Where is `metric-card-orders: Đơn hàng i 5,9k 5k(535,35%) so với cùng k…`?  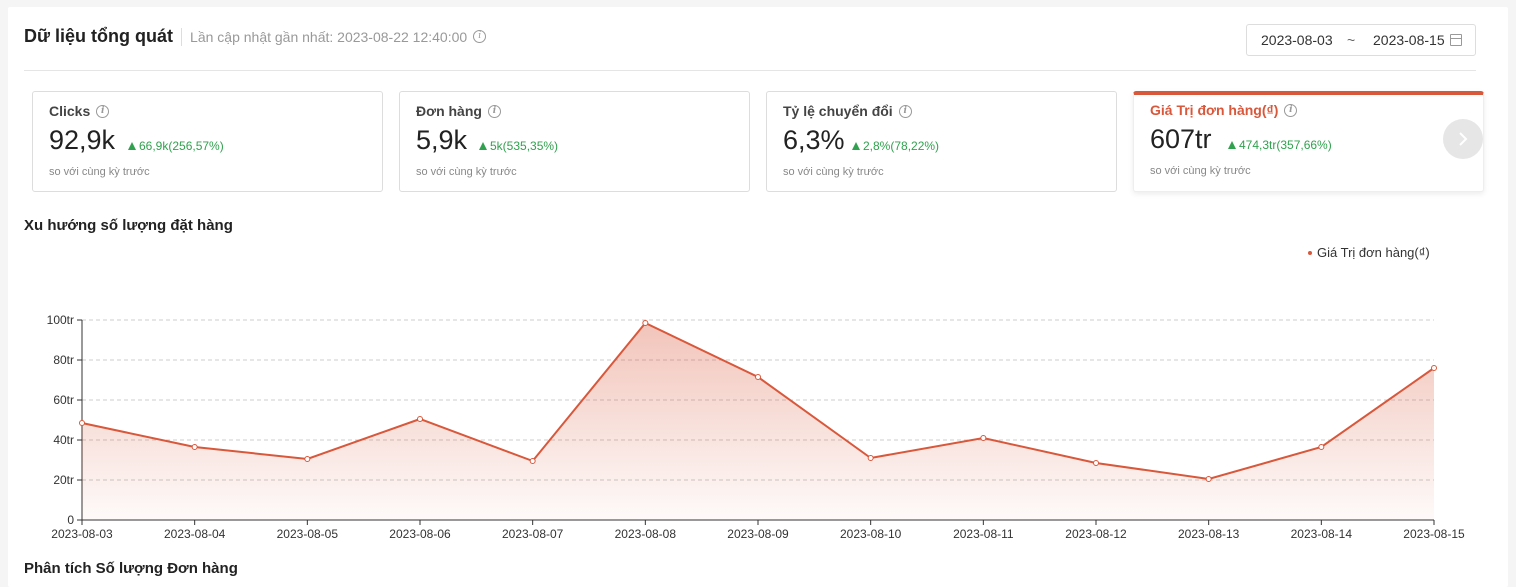 metric-card-orders: Đơn hàng i 5,9k 5k(535,35%) so với cùng k… is located at coordinates (574, 141).